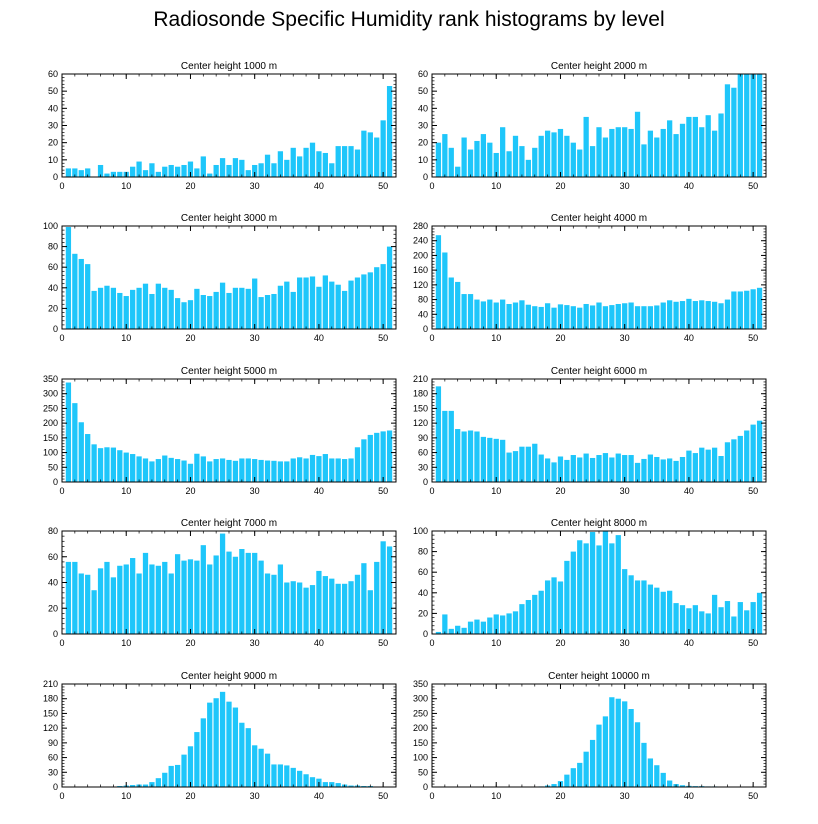 The image size is (818, 824). Describe the element at coordinates (599, 676) in the screenshot. I see `panel-title: Center height 10000 m` at that location.